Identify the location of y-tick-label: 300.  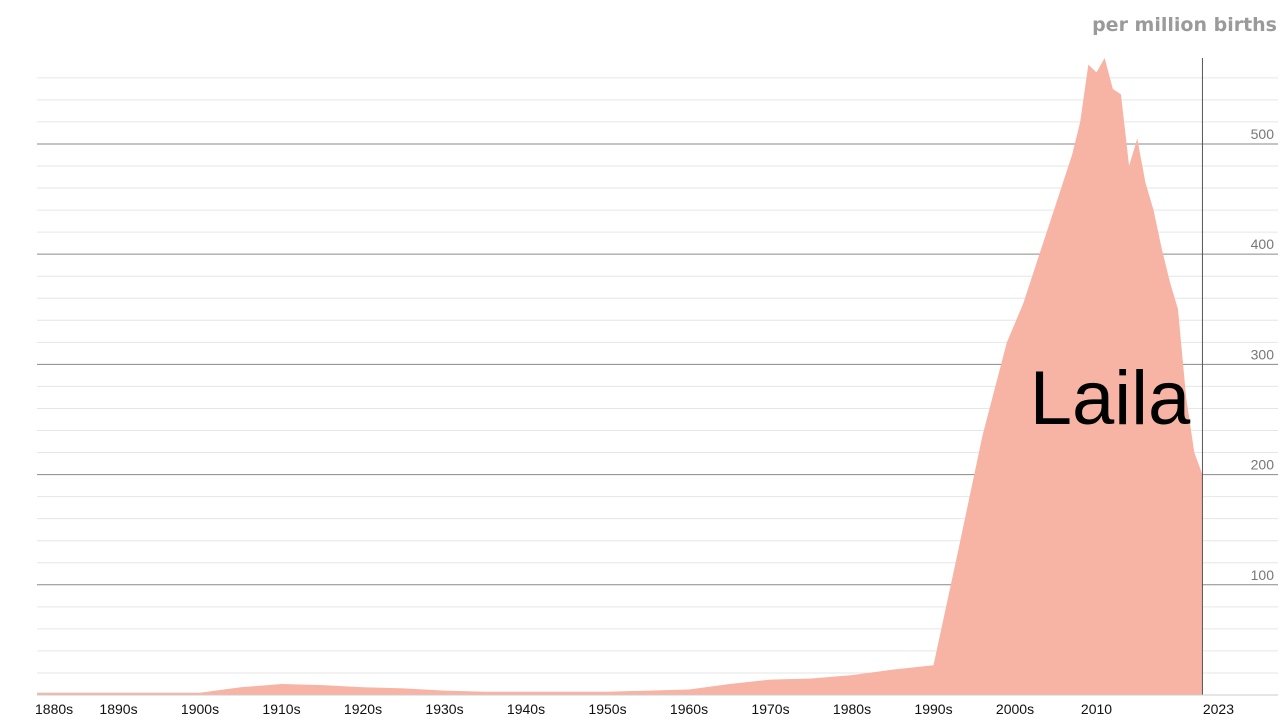
(1263, 354).